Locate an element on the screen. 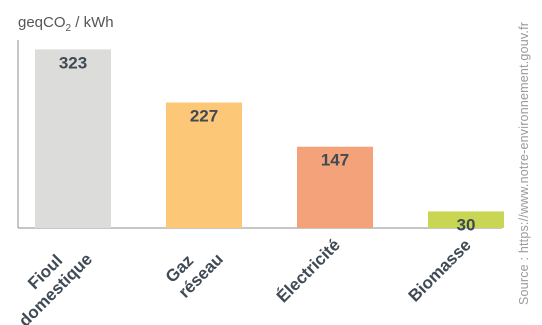 The image size is (542, 325). y-unit-rest: / kWh is located at coordinates (92, 22).